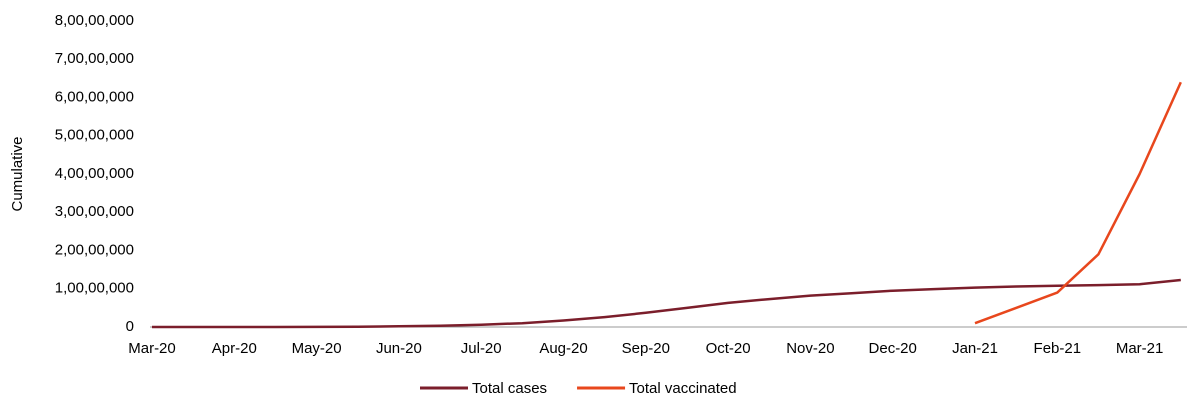 The height and width of the screenshot is (403, 1187). What do you see at coordinates (94, 58) in the screenshot?
I see `y-tick-label: 7,00,00,000` at bounding box center [94, 58].